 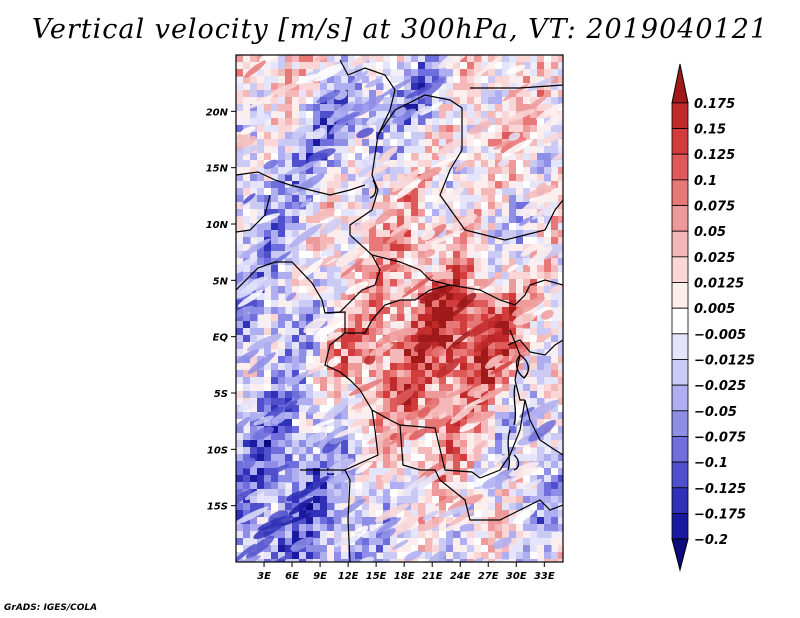 I want to click on colorbar-label: −0.05, so click(x=715, y=412).